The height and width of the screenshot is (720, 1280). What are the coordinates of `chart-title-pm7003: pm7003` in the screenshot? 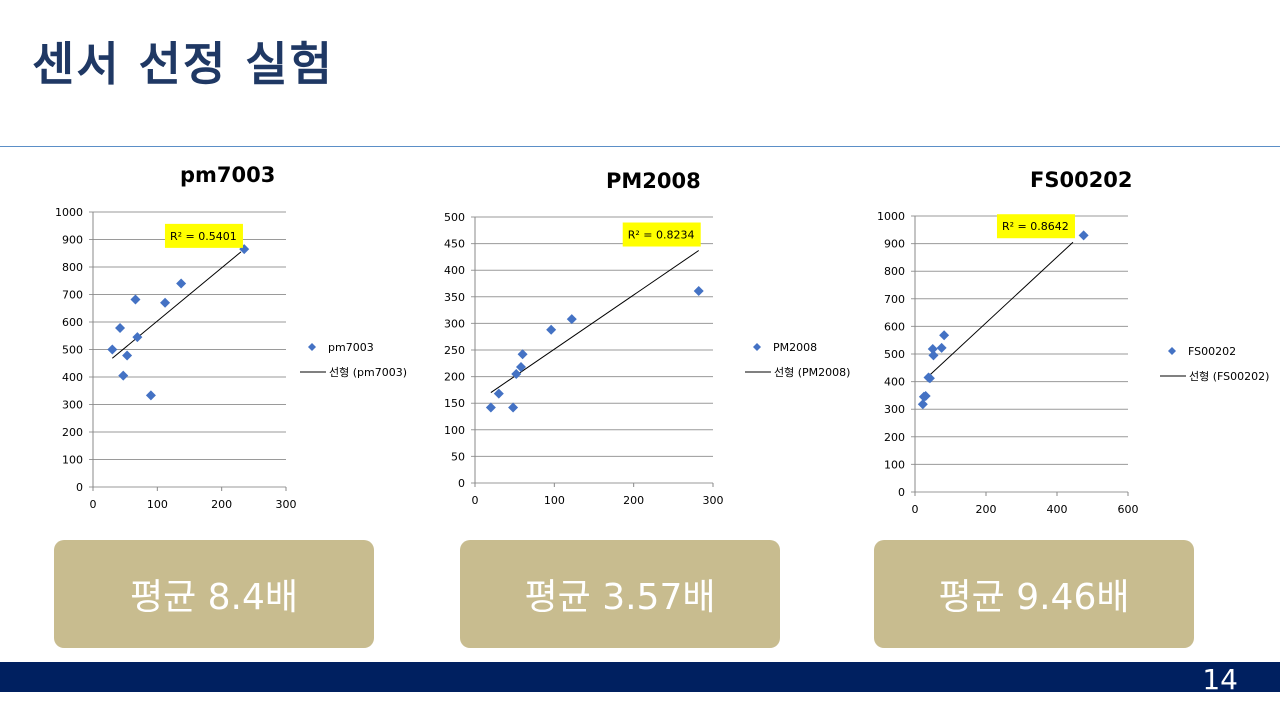 It's located at (228, 175).